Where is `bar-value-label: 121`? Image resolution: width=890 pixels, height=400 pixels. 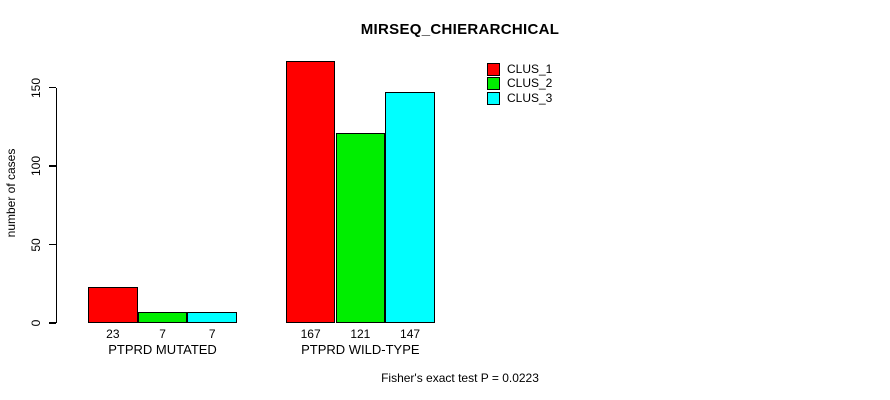
bar-value-label: 121 is located at coordinates (360, 334).